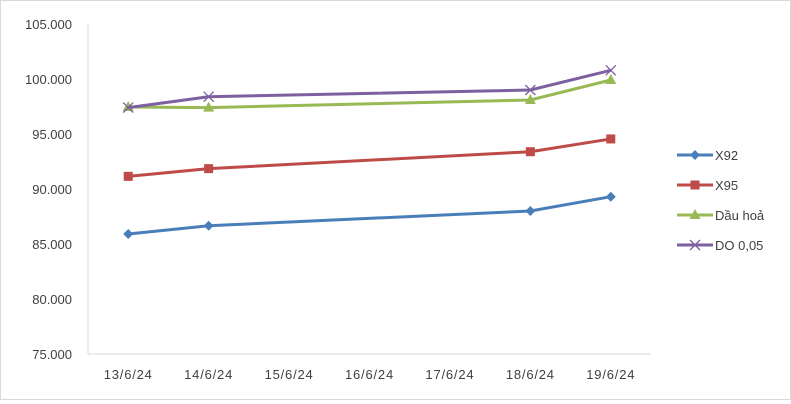 This screenshot has width=791, height=404. I want to click on series-d-u-ho-, so click(369, 92).